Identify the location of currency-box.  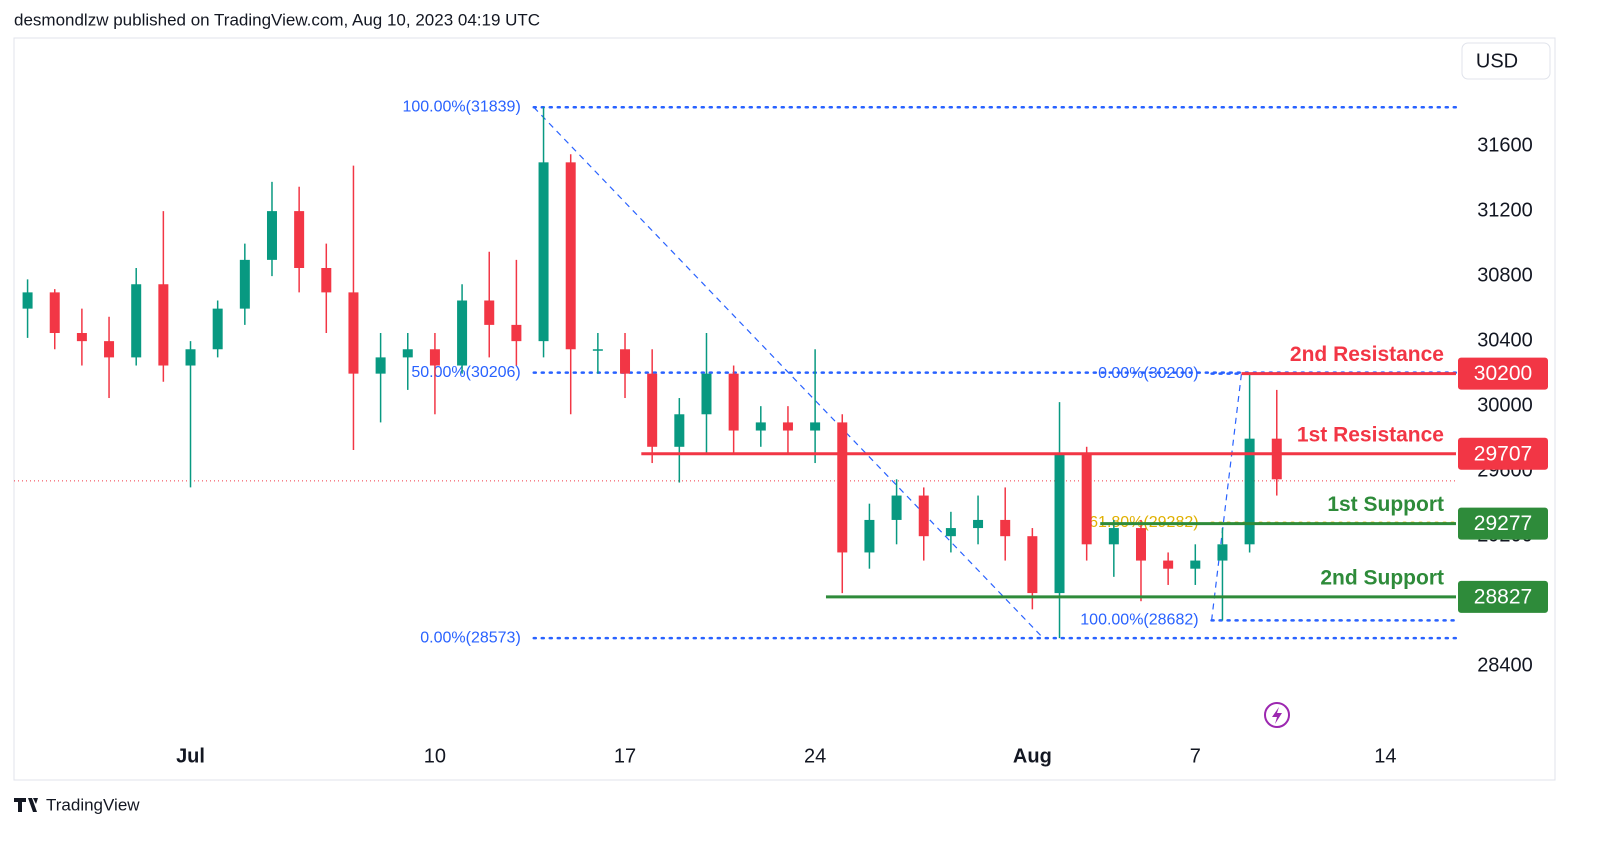
(1506, 61).